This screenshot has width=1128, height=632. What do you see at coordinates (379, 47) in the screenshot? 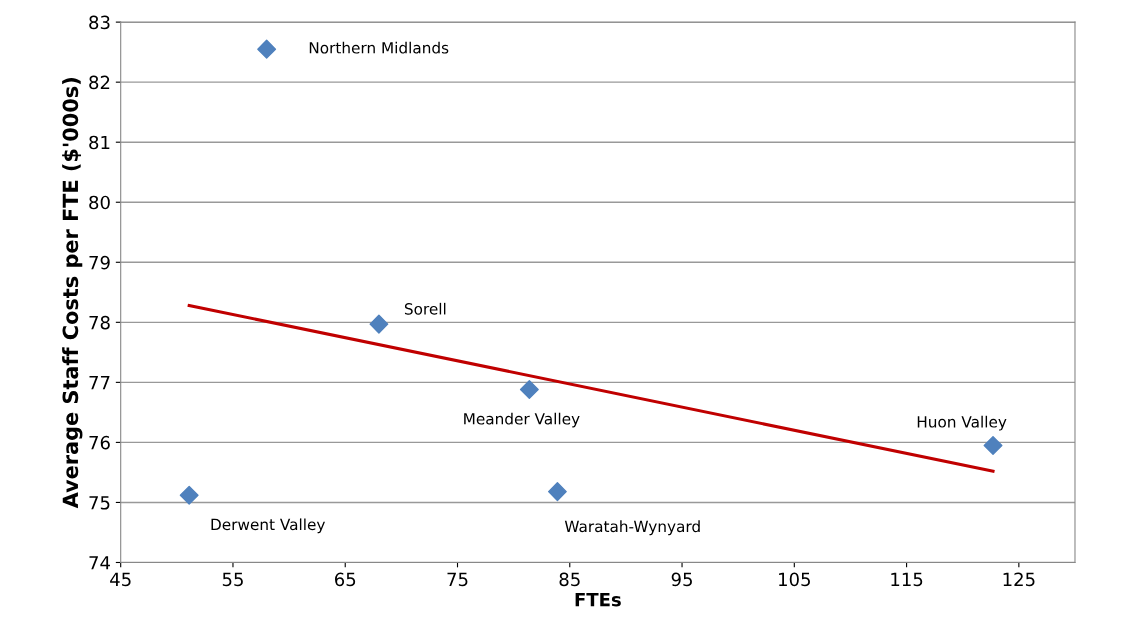
I see `annotation: Northern Midlands` at bounding box center [379, 47].